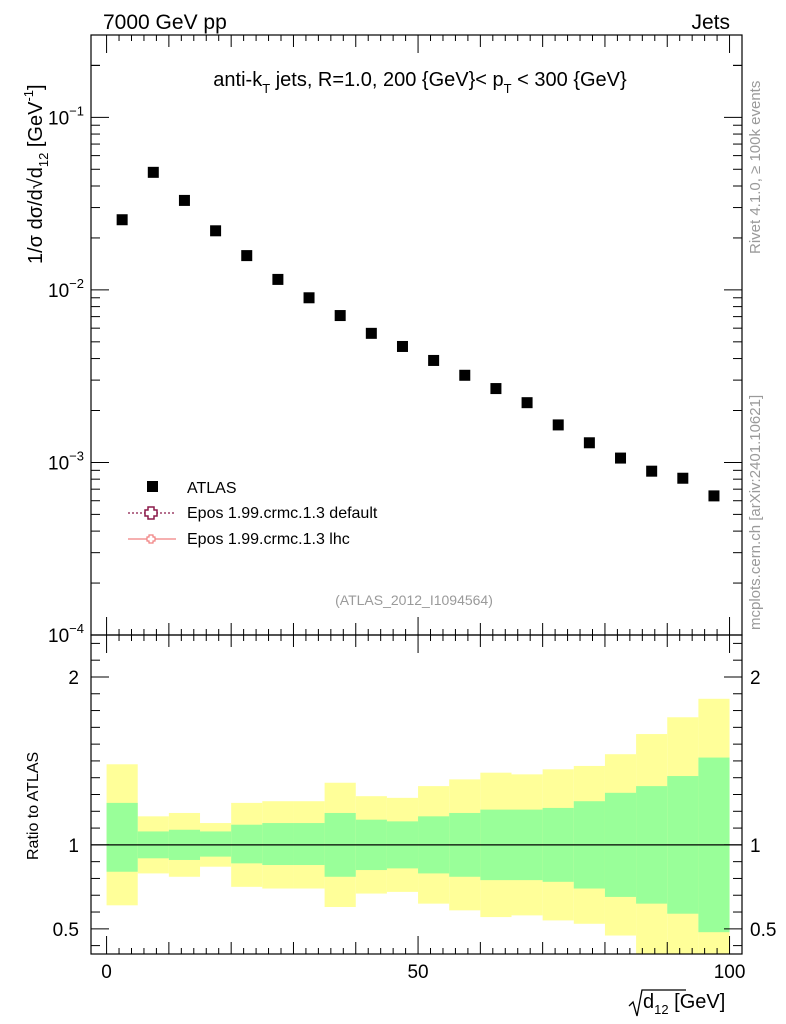 Image resolution: width=786 pixels, height=1024 pixels. What do you see at coordinates (66, 375) in the screenshot?
I see `main-y-tick-labels: 10⁻¹ 10⁻² 10⁻³ 10⁻⁴` at bounding box center [66, 375].